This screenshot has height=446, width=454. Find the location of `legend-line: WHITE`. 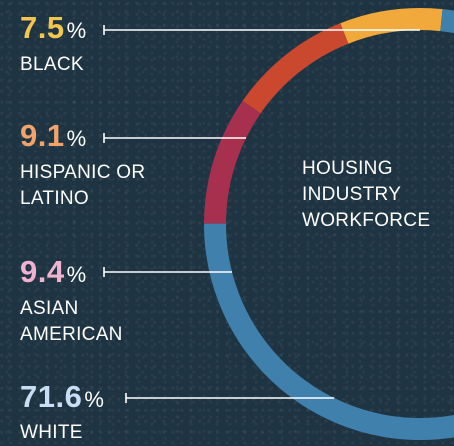

legend-line: WHITE is located at coordinates (51, 432).